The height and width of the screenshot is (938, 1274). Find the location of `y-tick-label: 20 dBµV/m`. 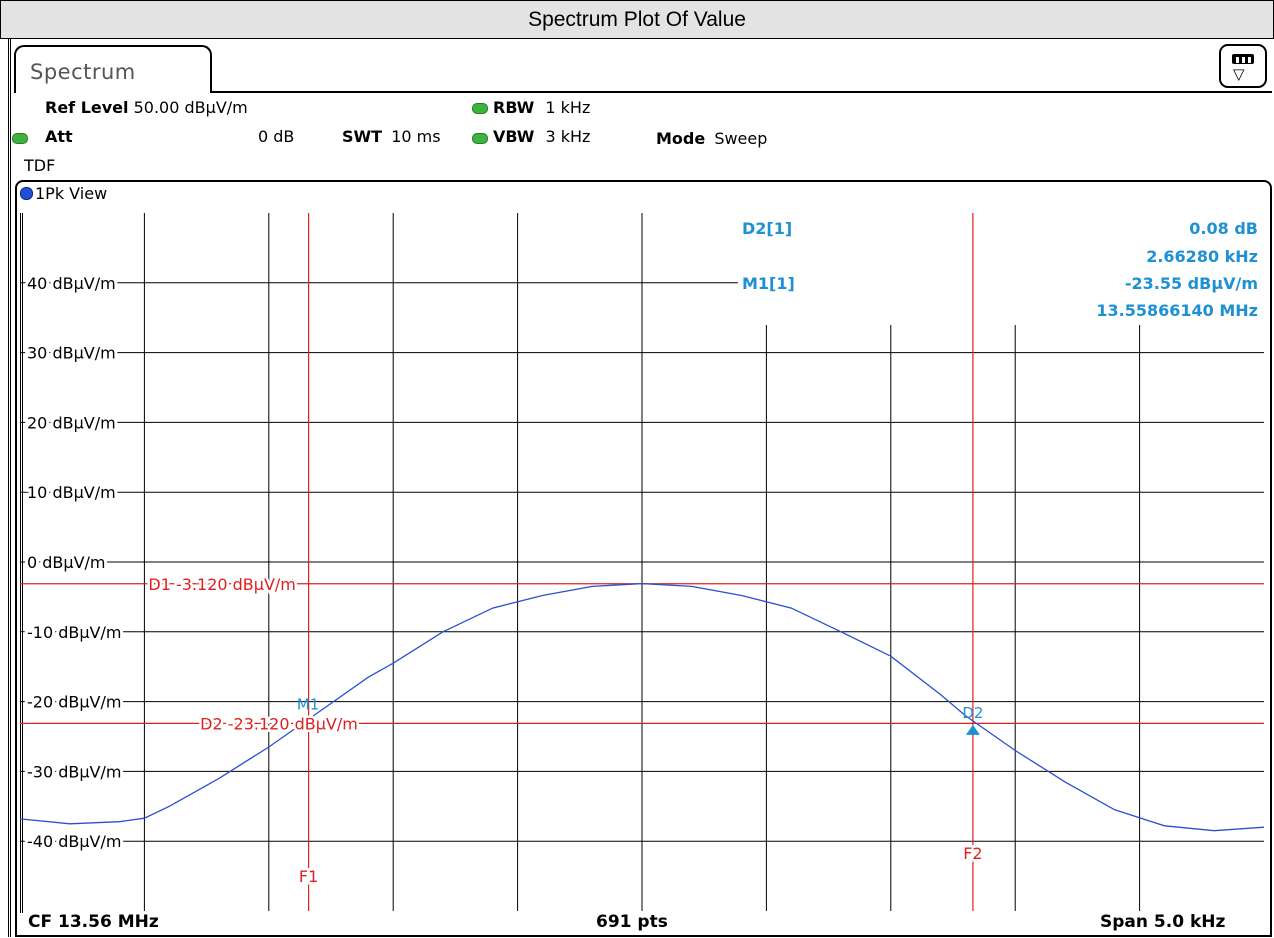

y-tick-label: 20 dBµV/m is located at coordinates (71, 422).